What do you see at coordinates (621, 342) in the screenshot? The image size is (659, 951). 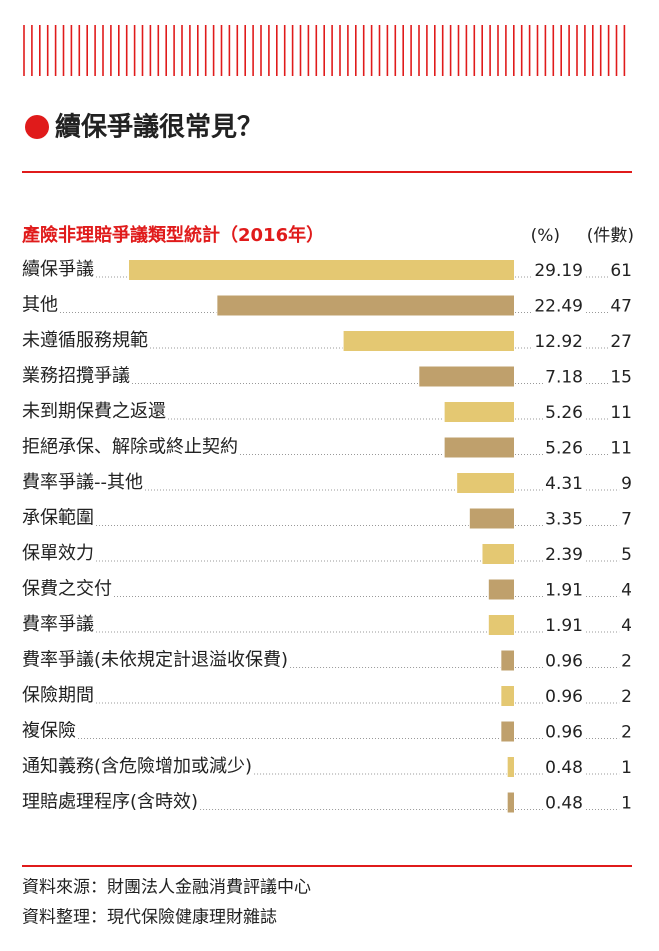 I see `count-label: 27` at bounding box center [621, 342].